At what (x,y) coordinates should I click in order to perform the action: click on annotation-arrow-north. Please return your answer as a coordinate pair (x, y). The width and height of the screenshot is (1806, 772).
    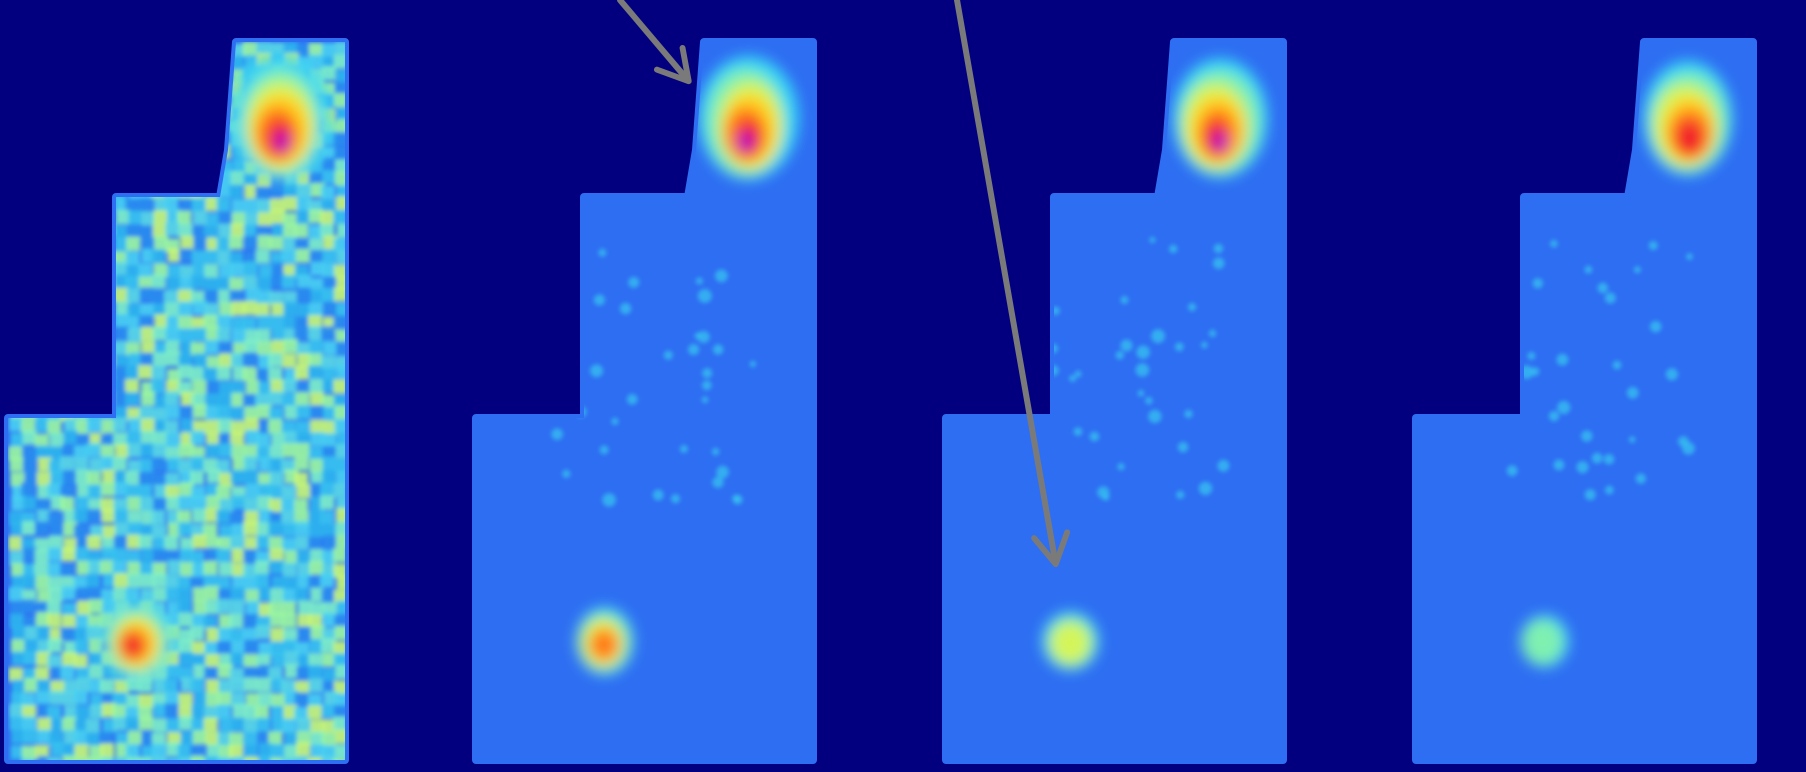
    Looking at the image, I should click on (654, 42).